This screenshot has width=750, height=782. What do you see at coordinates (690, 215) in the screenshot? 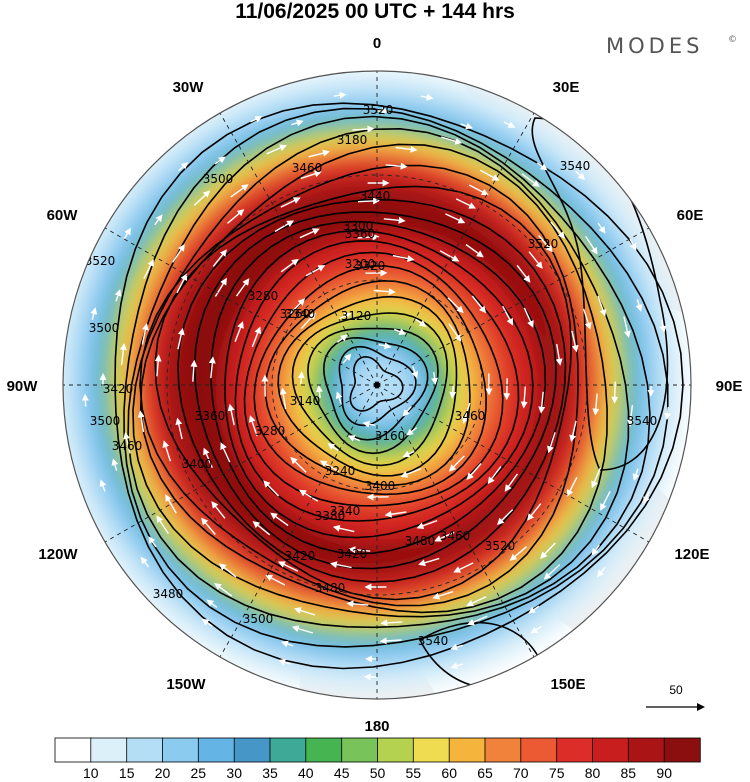
I see `lon-label-60e: 60E` at bounding box center [690, 215].